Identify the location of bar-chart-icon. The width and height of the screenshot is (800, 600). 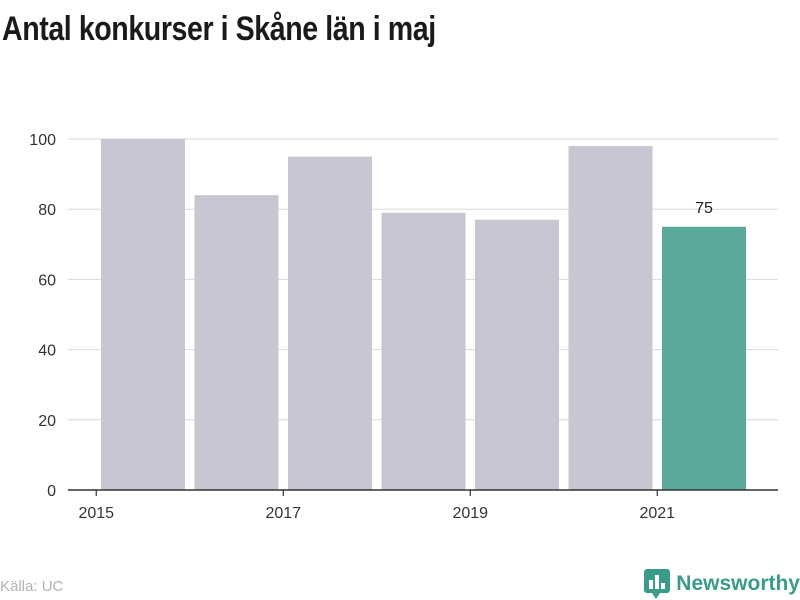
(657, 584).